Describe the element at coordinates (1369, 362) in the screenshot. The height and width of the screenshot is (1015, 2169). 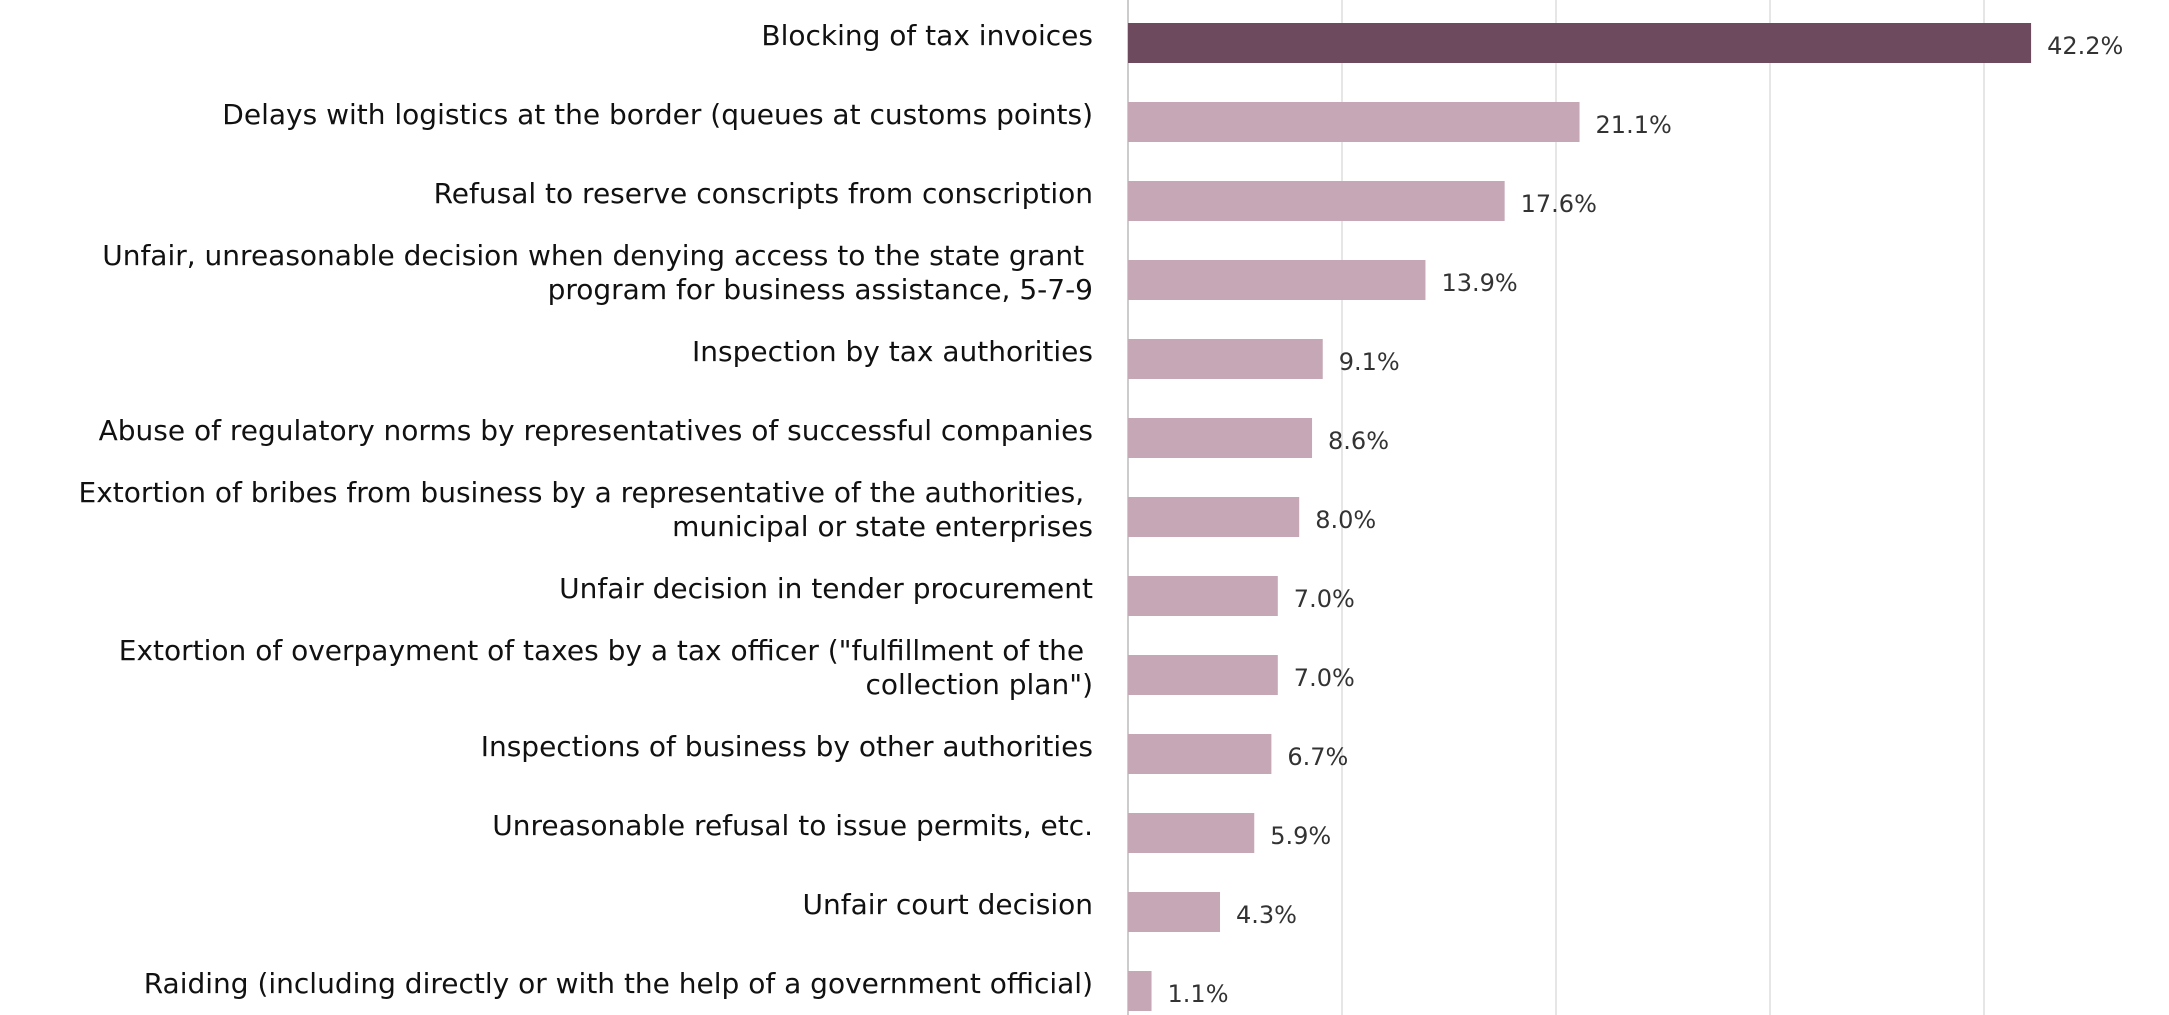
I see `value-label: 9.1%` at that location.